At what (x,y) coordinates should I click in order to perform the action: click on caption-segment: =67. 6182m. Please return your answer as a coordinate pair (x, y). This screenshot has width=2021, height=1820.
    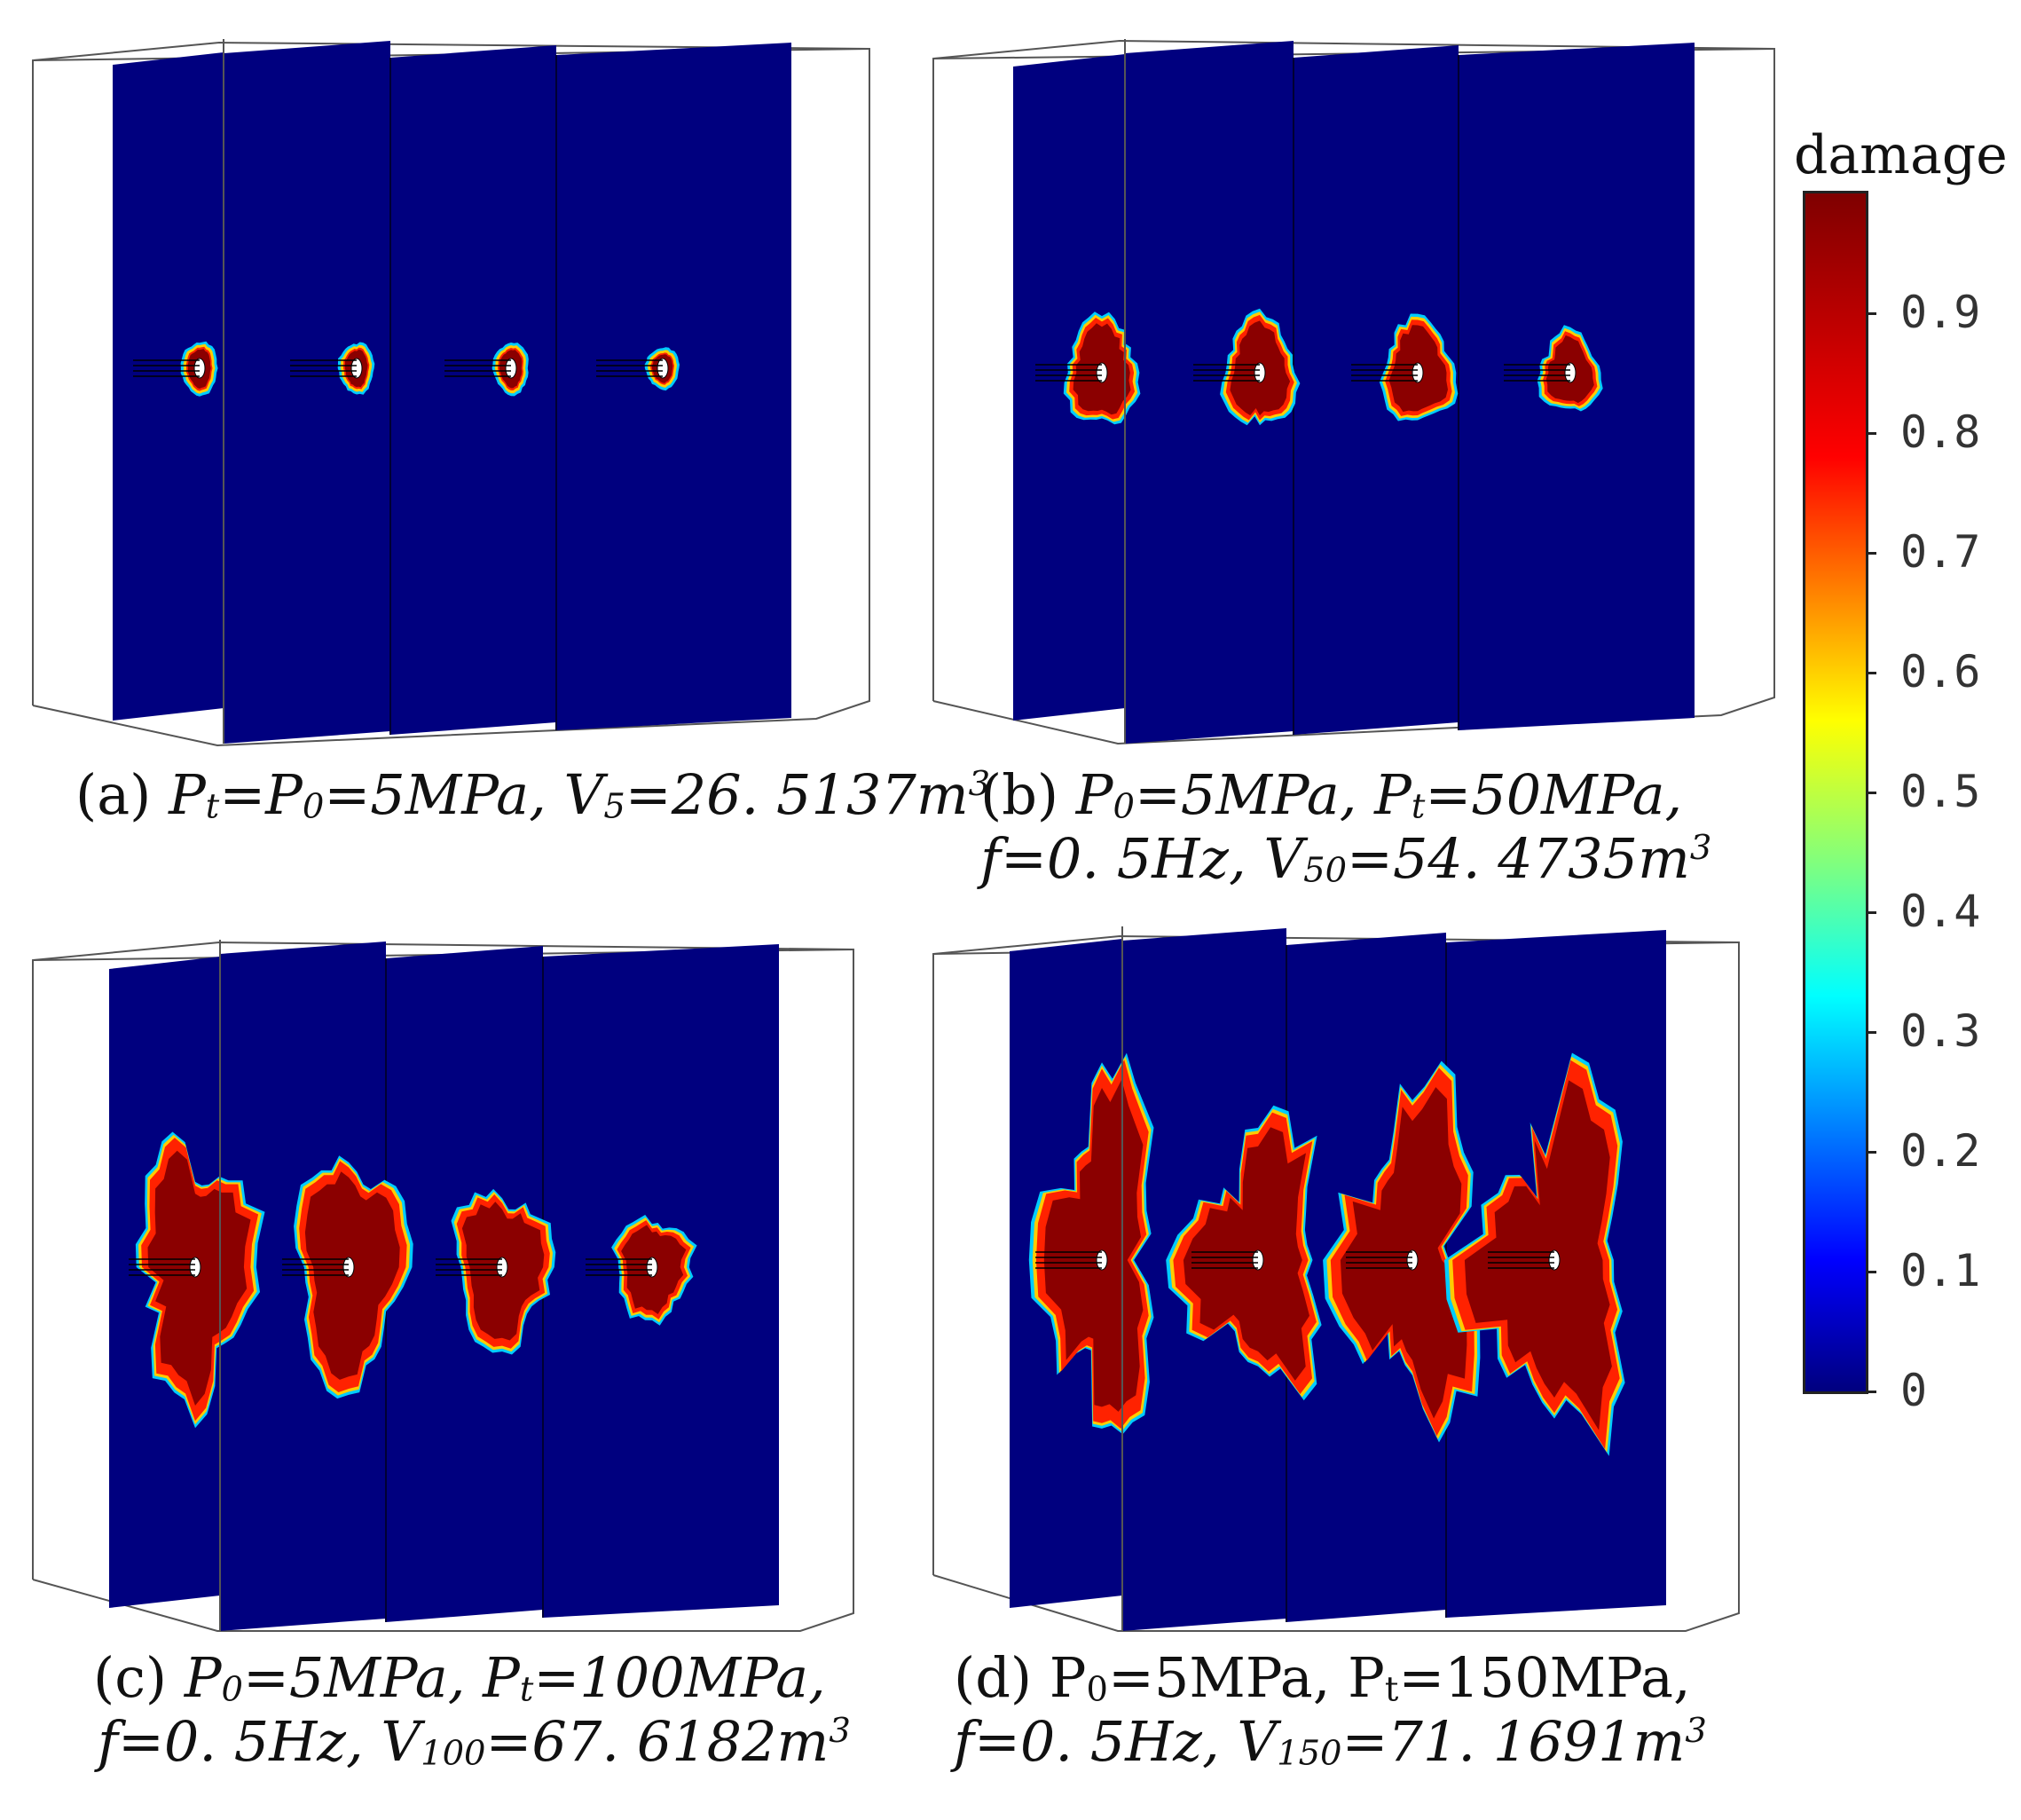
    Looking at the image, I should click on (657, 1741).